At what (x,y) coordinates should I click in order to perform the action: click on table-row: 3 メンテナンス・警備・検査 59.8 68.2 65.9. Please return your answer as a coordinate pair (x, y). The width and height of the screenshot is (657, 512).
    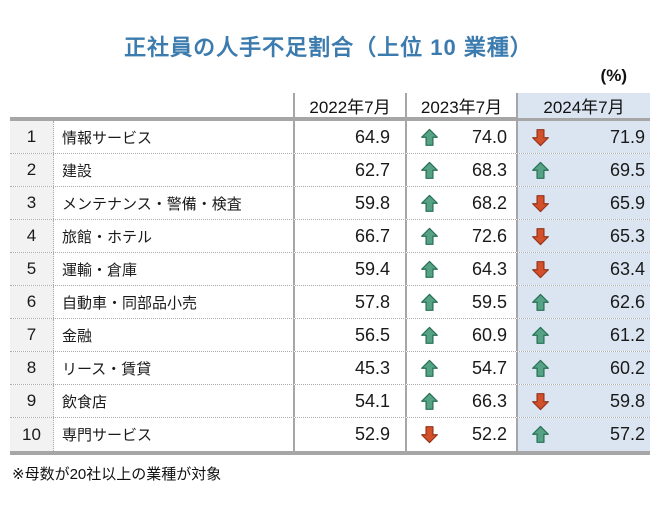
    Looking at the image, I should click on (330, 203).